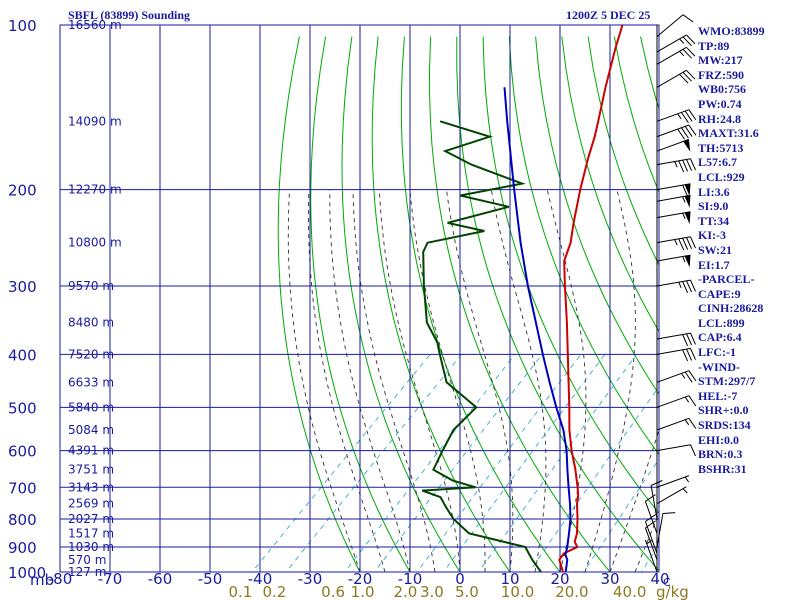 This screenshot has width=800, height=600. What do you see at coordinates (728, 133) in the screenshot?
I see `sounding-index-item: MAXT:31.6` at bounding box center [728, 133].